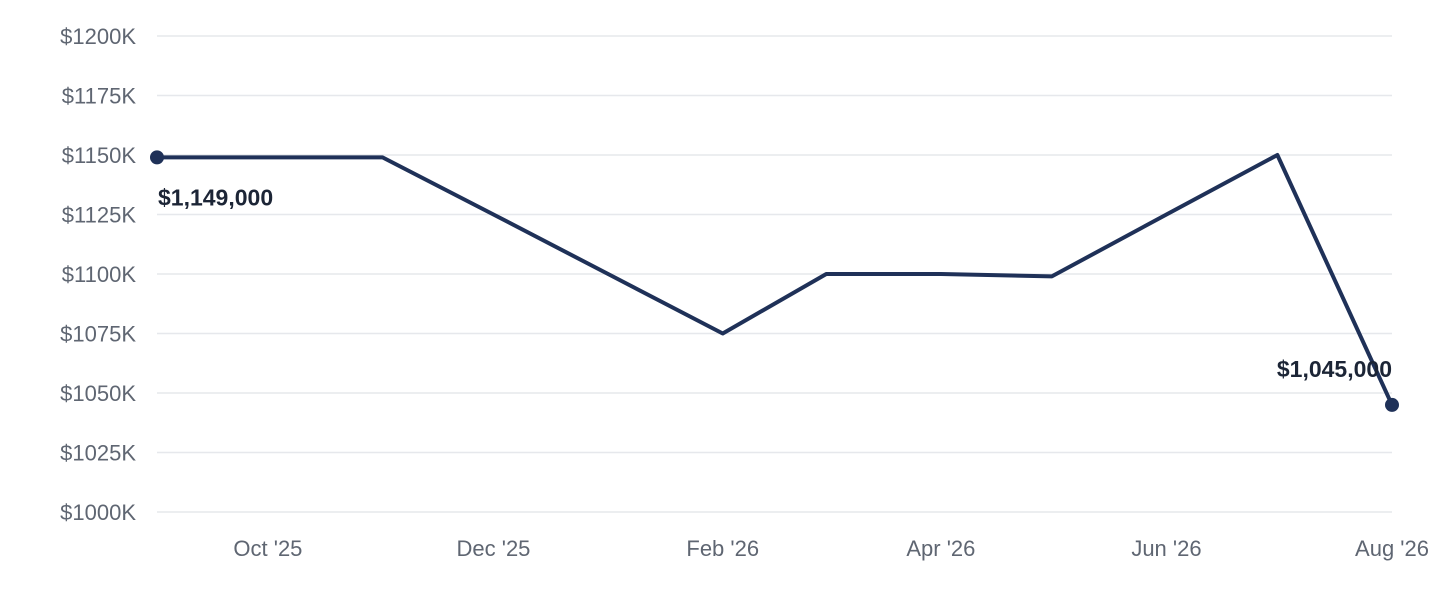  I want to click on y-tick-label: $1025K, so click(98, 453).